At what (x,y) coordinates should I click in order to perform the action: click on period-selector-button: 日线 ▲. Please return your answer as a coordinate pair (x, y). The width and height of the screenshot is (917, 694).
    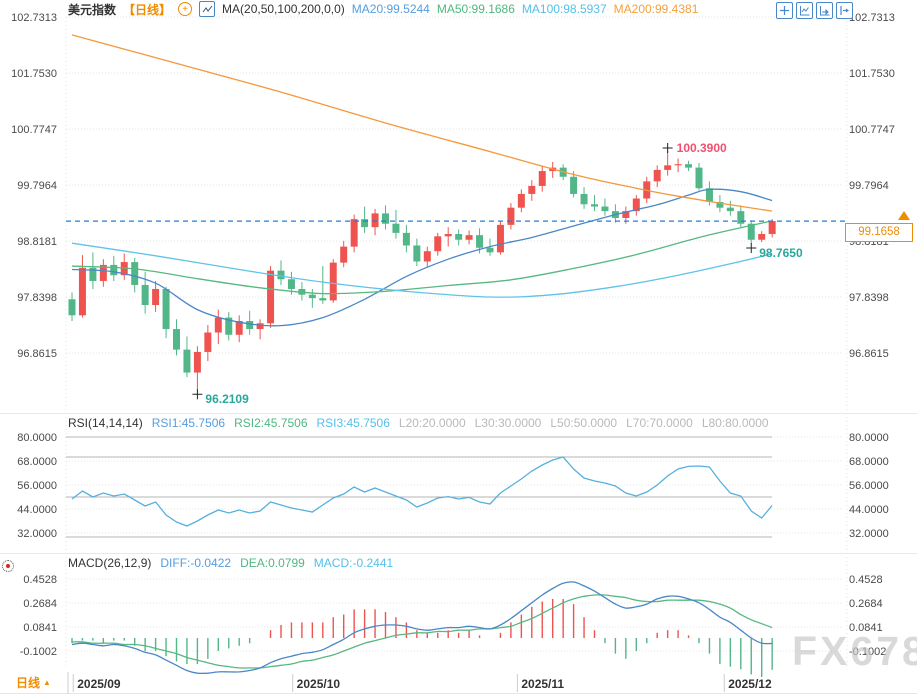
    Looking at the image, I should click on (33, 682).